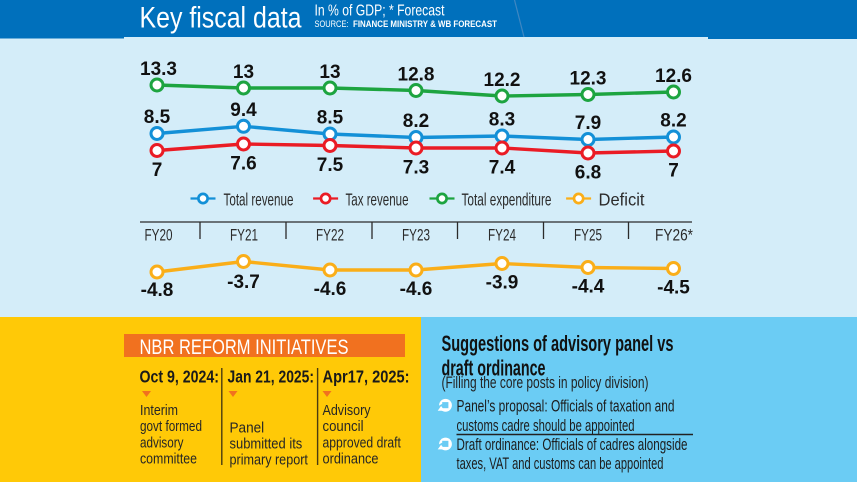 The height and width of the screenshot is (482, 857). Describe the element at coordinates (502, 235) in the screenshot. I see `svg-text: FY24` at that location.